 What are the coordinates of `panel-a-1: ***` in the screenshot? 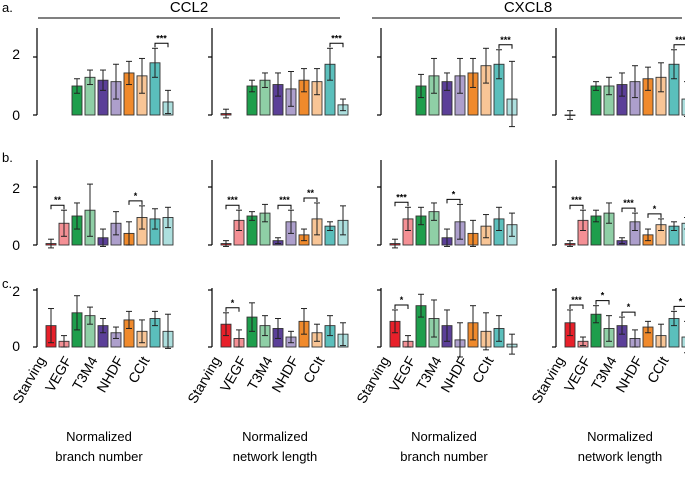 It's located at (103, 72).